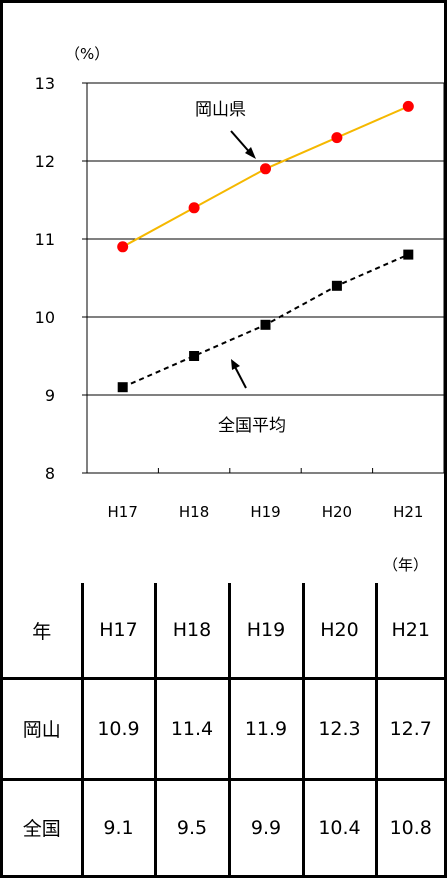 This screenshot has width=447, height=878. What do you see at coordinates (87, 54) in the screenshot?
I see `y-unit-label: （%）` at bounding box center [87, 54].